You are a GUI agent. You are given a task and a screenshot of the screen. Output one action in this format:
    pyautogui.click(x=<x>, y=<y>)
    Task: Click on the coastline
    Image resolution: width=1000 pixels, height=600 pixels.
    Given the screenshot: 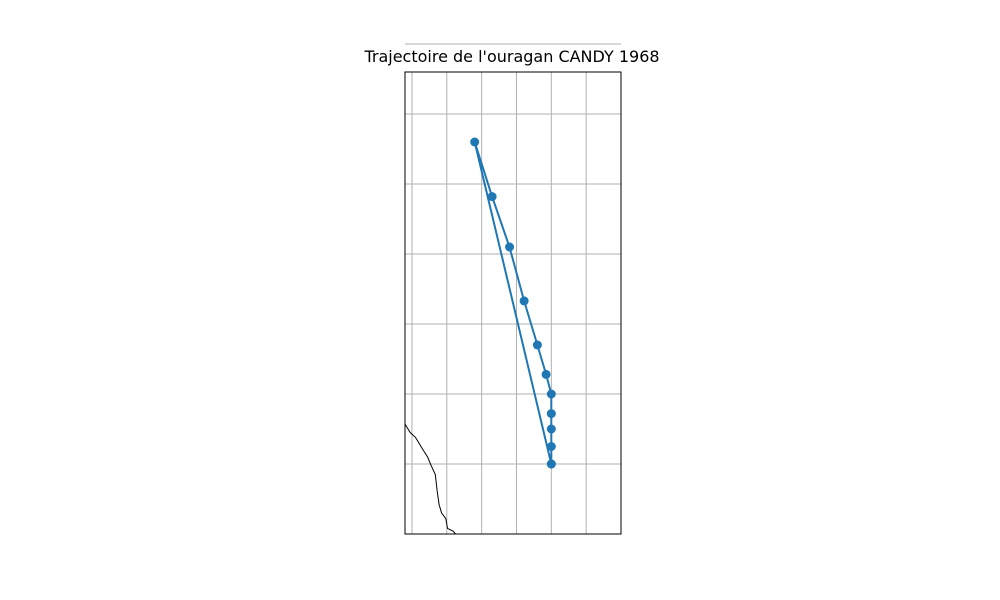 What is the action you would take?
    pyautogui.click(x=430, y=478)
    